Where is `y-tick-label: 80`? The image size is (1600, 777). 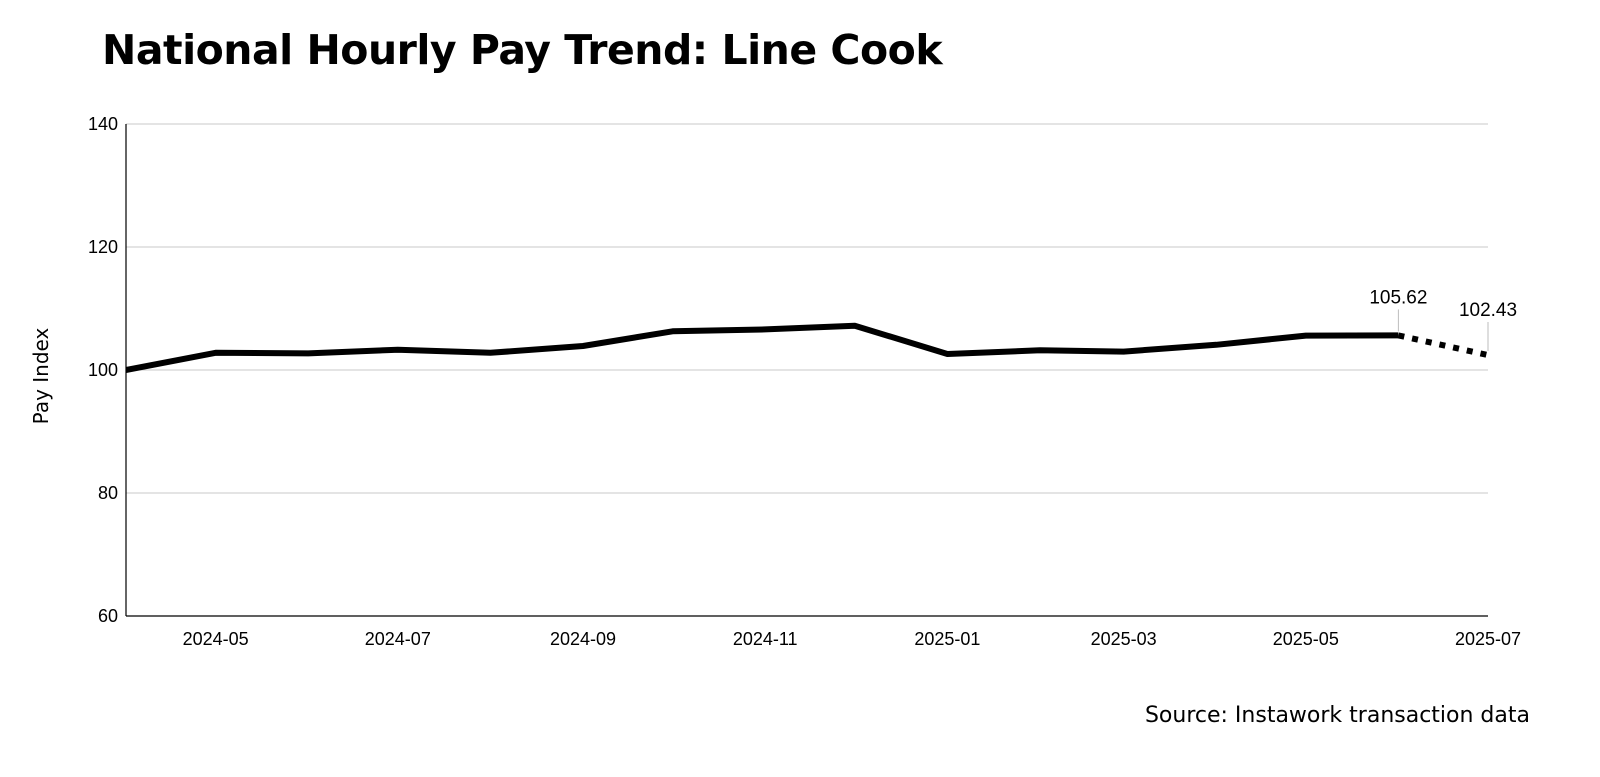 y-tick-label: 80 is located at coordinates (108, 493).